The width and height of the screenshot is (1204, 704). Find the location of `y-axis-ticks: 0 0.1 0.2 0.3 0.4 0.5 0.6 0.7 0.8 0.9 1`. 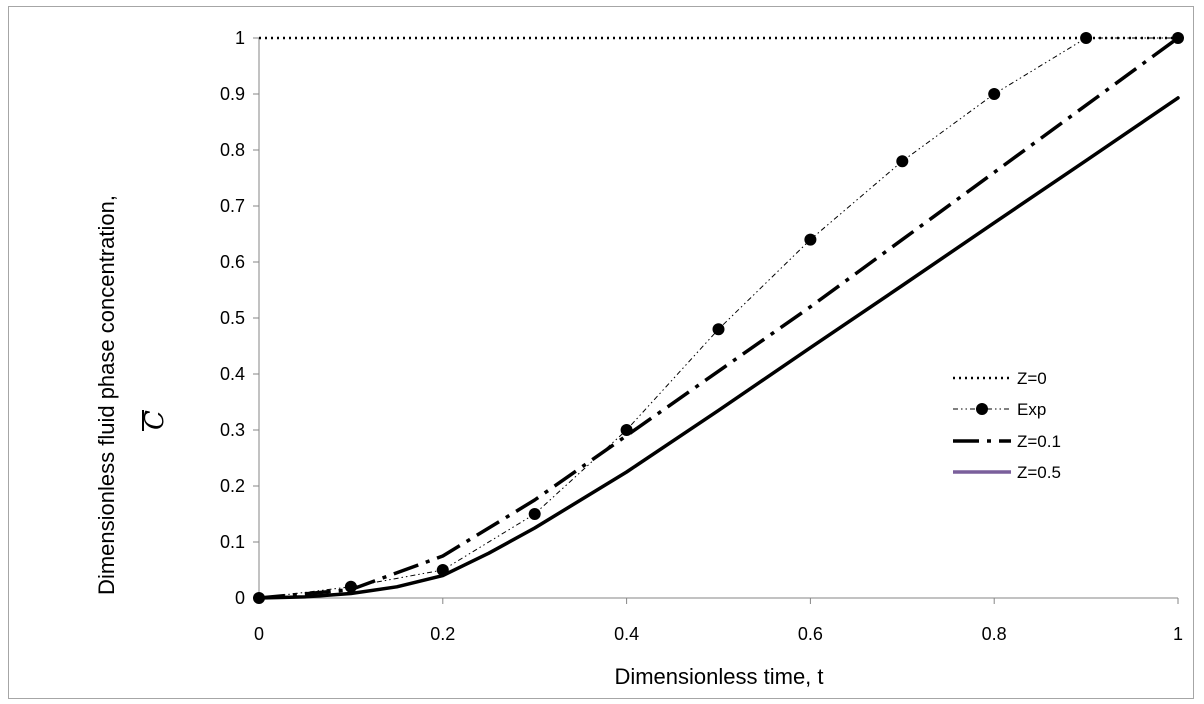

y-axis-ticks: 0 0.1 0.2 0.3 0.4 0.5 0.6 0.7 0.8 0.9 1 is located at coordinates (239, 318).